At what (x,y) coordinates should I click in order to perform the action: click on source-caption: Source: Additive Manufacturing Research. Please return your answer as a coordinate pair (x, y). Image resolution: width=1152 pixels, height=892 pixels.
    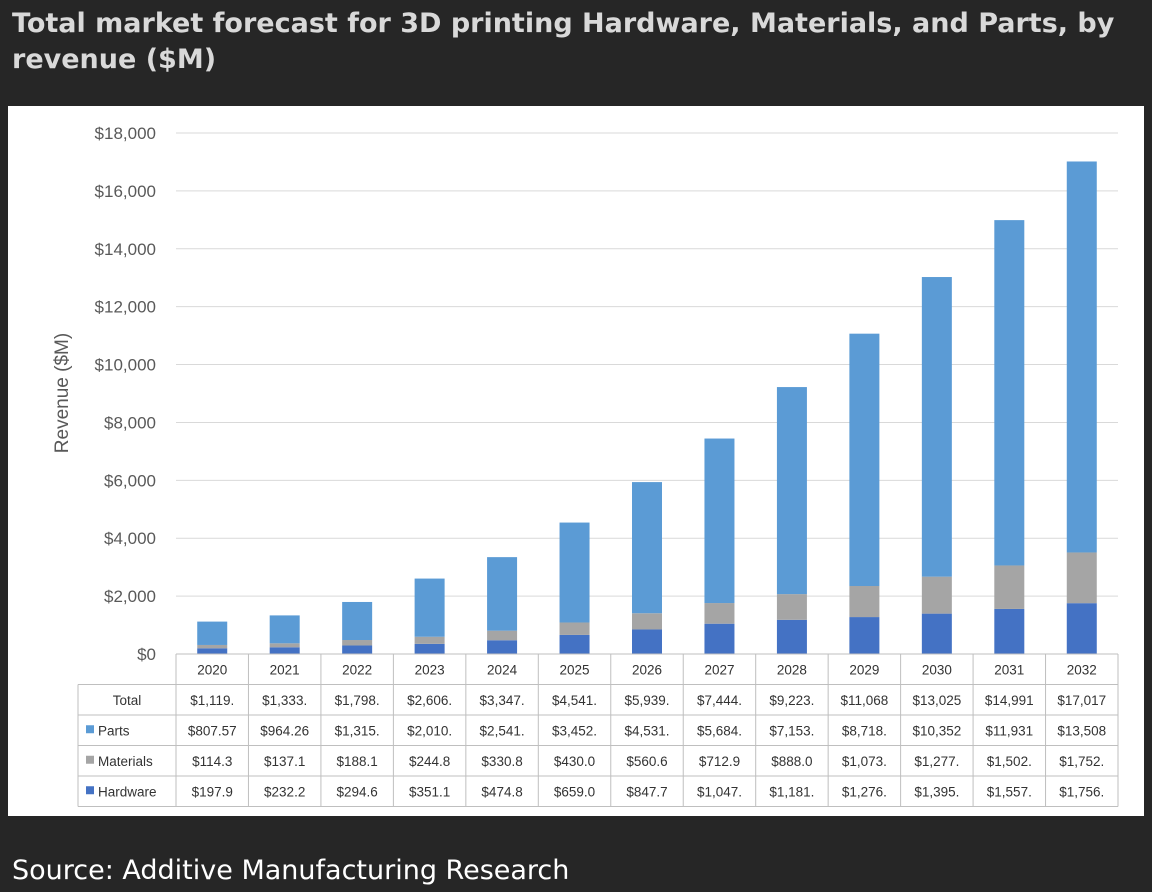
    Looking at the image, I should click on (291, 870).